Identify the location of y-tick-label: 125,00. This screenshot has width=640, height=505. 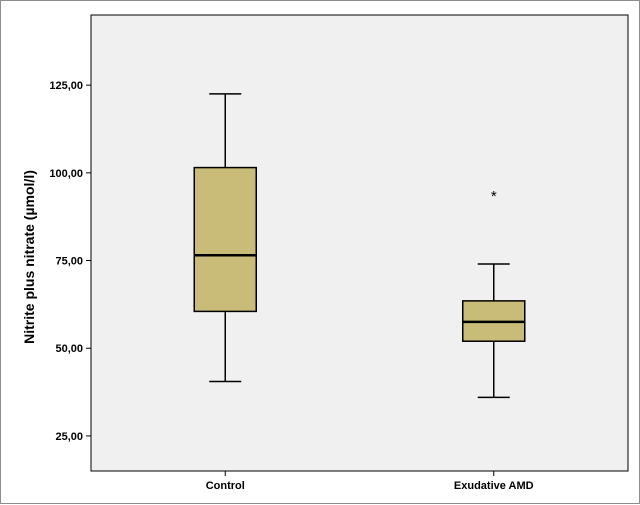
(66, 86).